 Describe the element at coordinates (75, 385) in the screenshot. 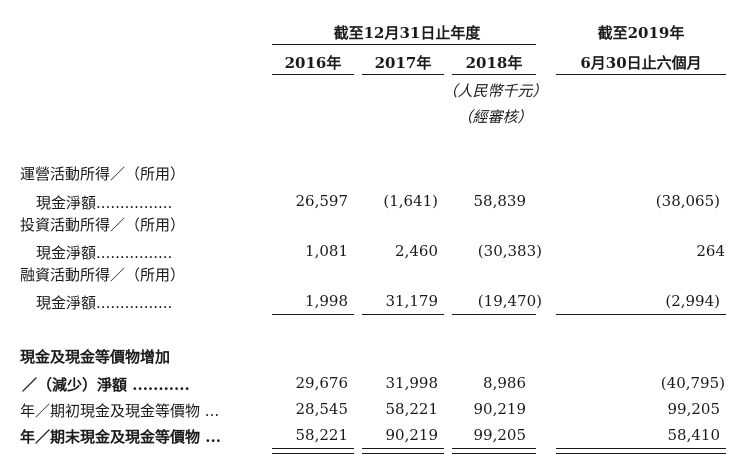

I see `row-net-change-label-2-text: ／（減少）淨額` at that location.